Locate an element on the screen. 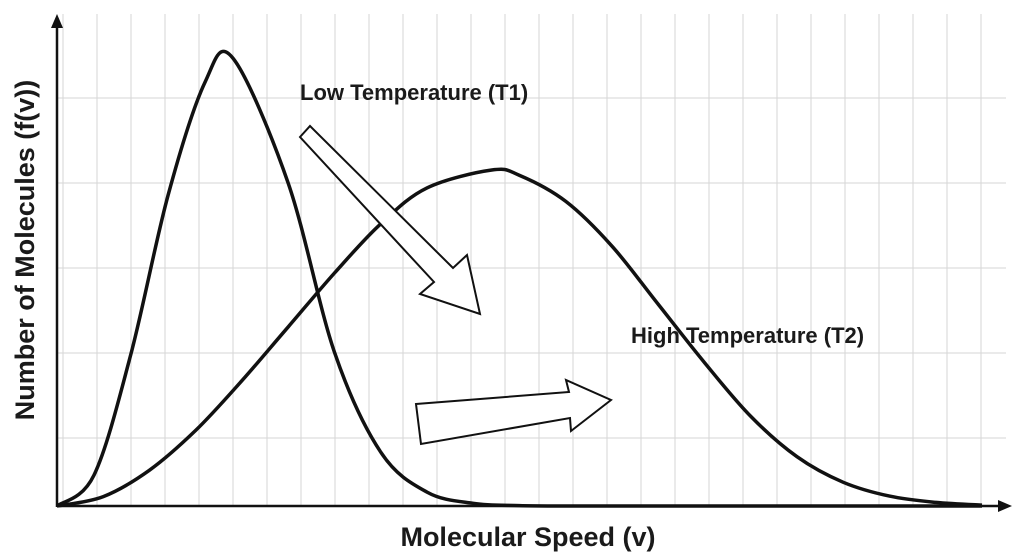  label-low-temperature: Low Temperature (T1) is located at coordinates (414, 92).